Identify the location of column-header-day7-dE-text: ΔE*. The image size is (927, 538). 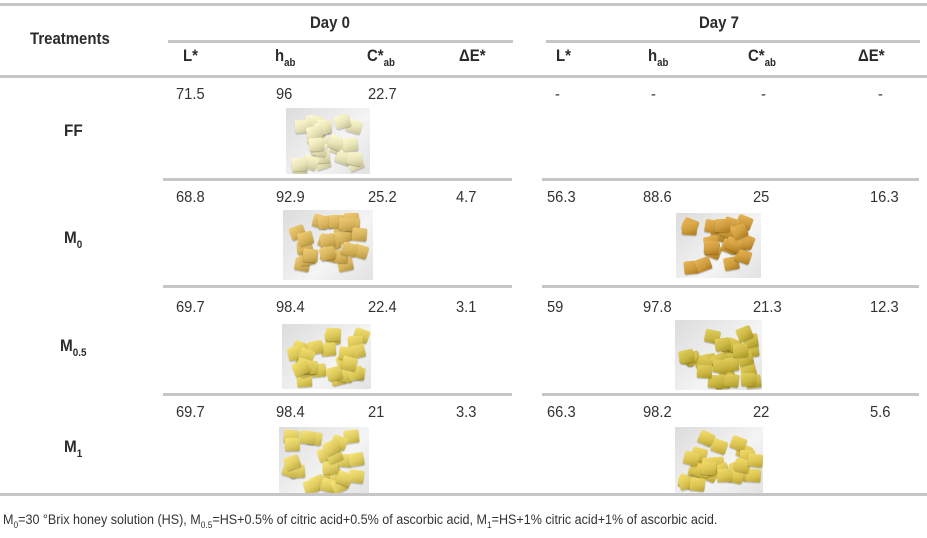
(871, 55).